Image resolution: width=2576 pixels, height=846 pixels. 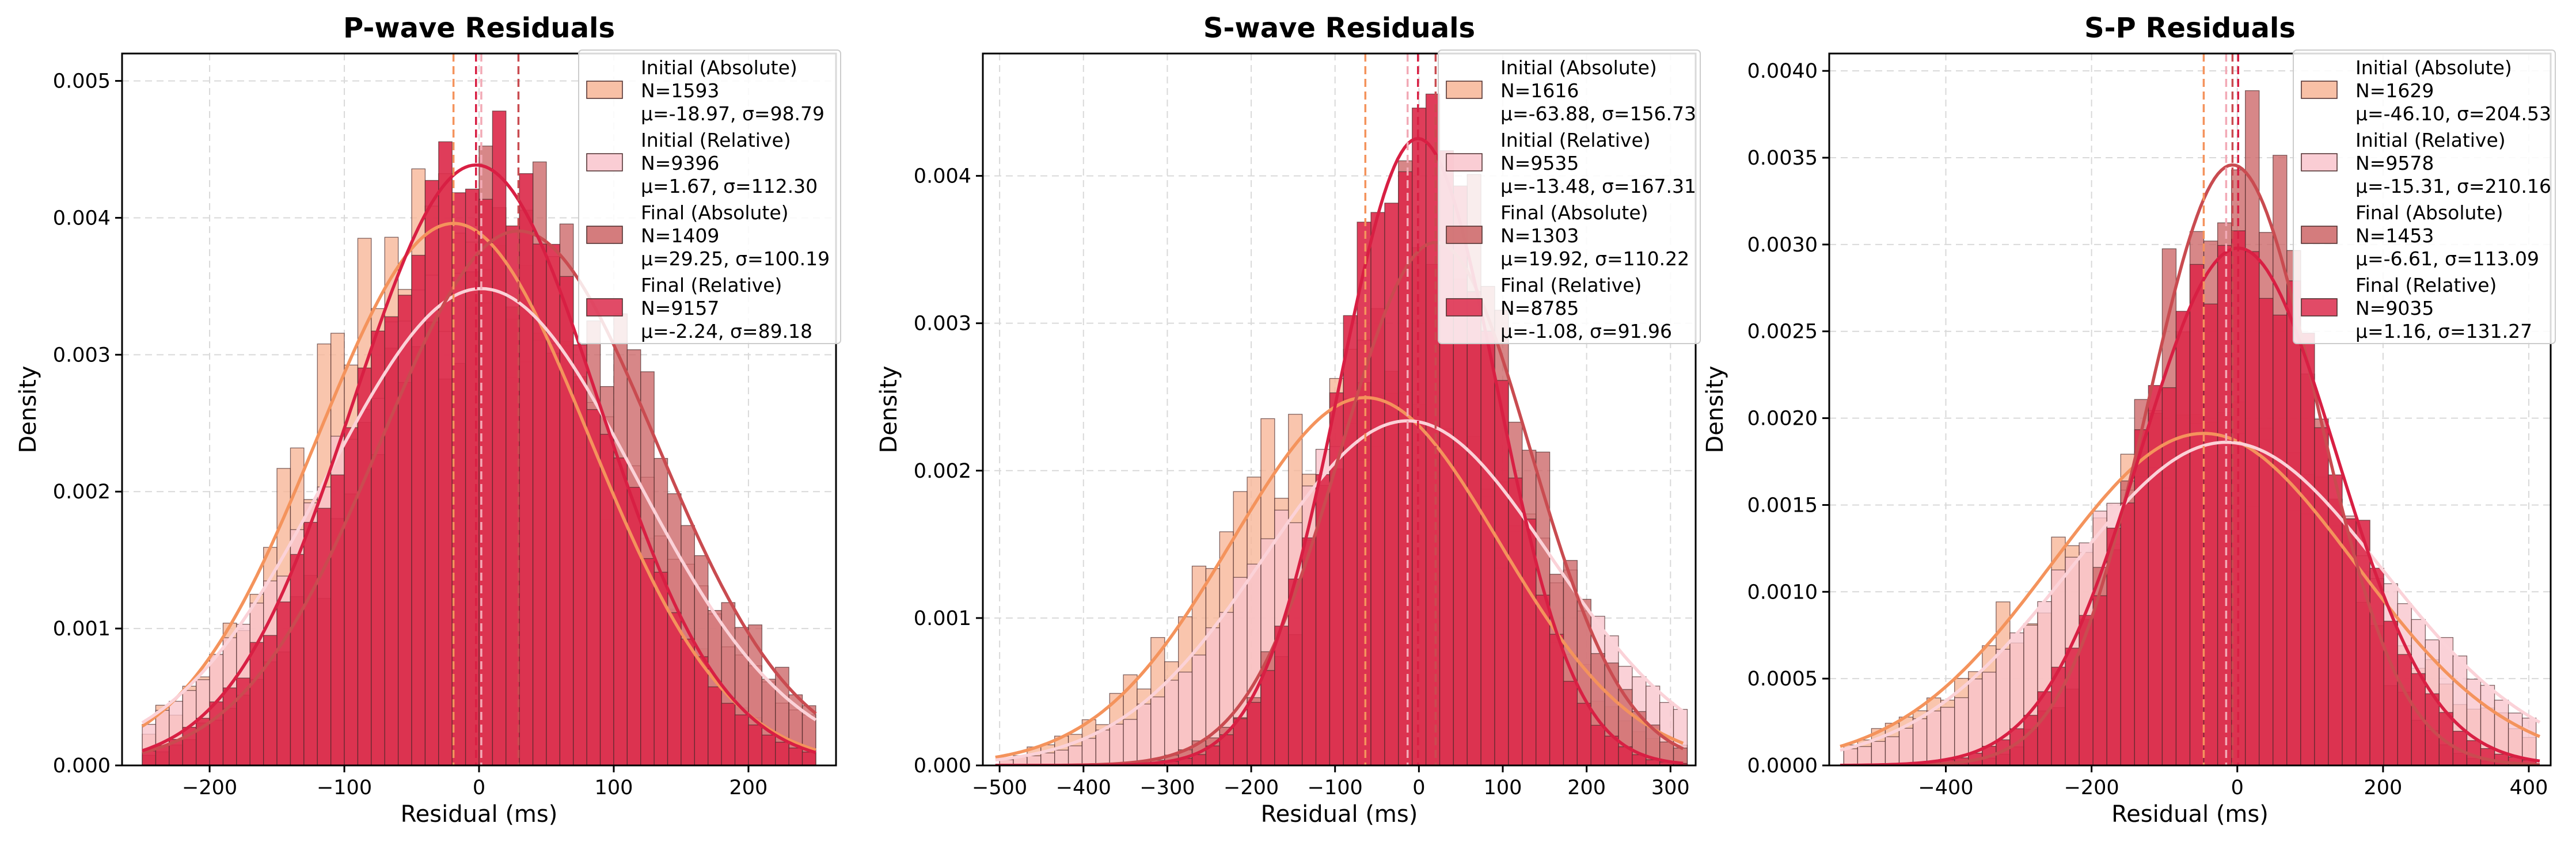 I want to click on x-tick-label: −100, so click(x=1335, y=787).